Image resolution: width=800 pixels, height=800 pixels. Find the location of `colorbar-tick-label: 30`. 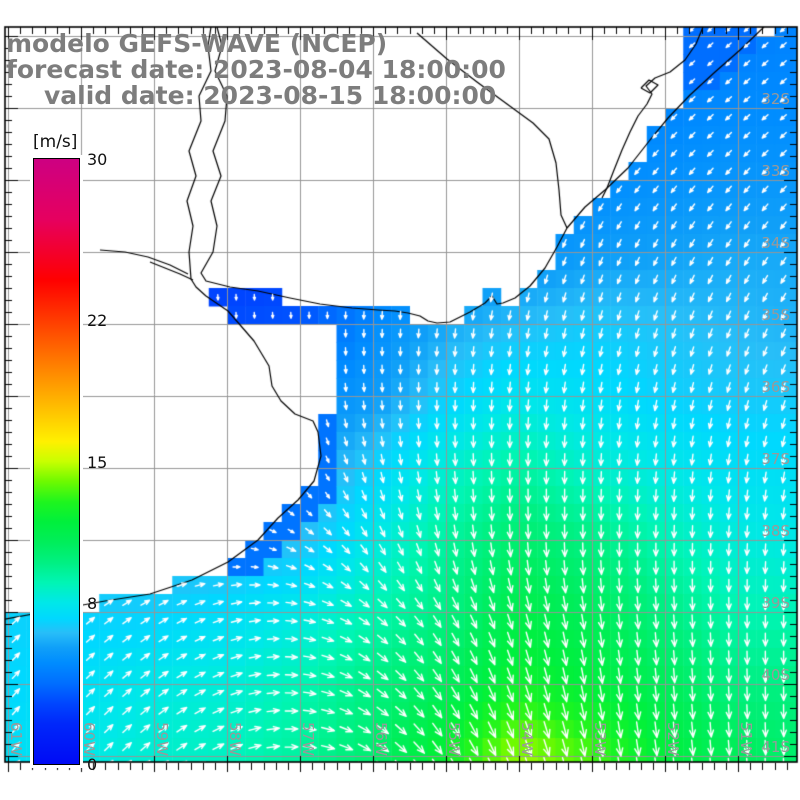

colorbar-tick-label: 30 is located at coordinates (97, 159).